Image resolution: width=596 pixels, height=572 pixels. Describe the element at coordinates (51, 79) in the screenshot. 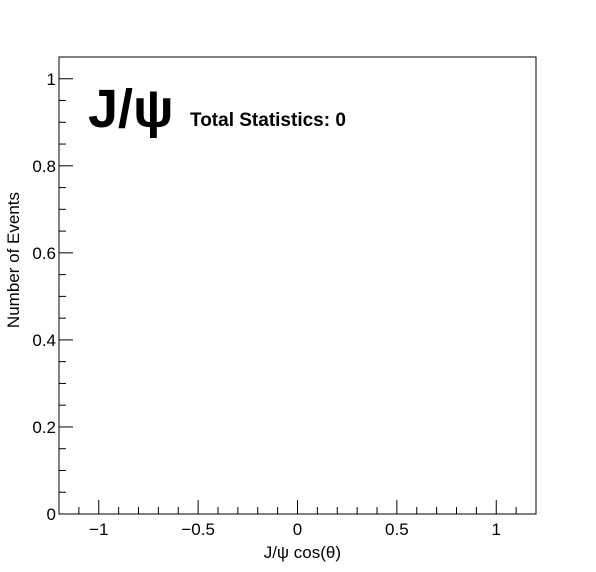

I see `y-tick-label: 1` at that location.